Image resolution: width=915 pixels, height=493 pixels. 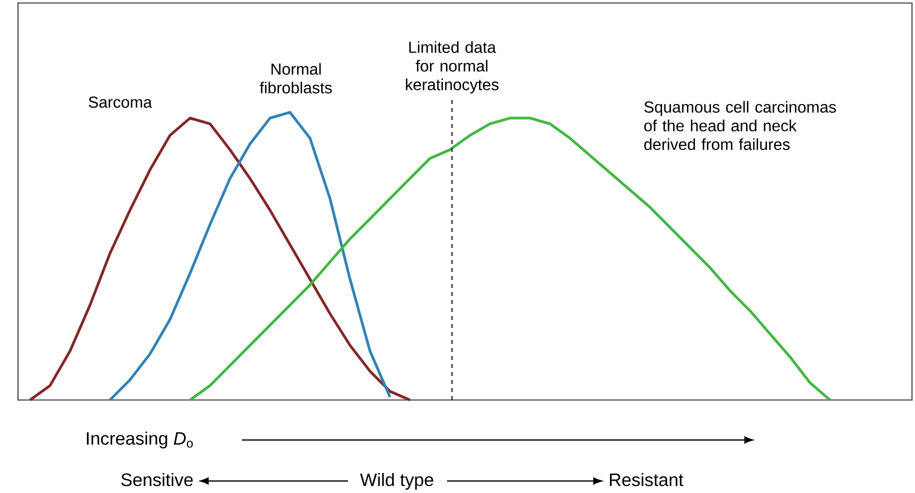 What do you see at coordinates (296, 78) in the screenshot?
I see `series-label: Normal fibroblasts` at bounding box center [296, 78].